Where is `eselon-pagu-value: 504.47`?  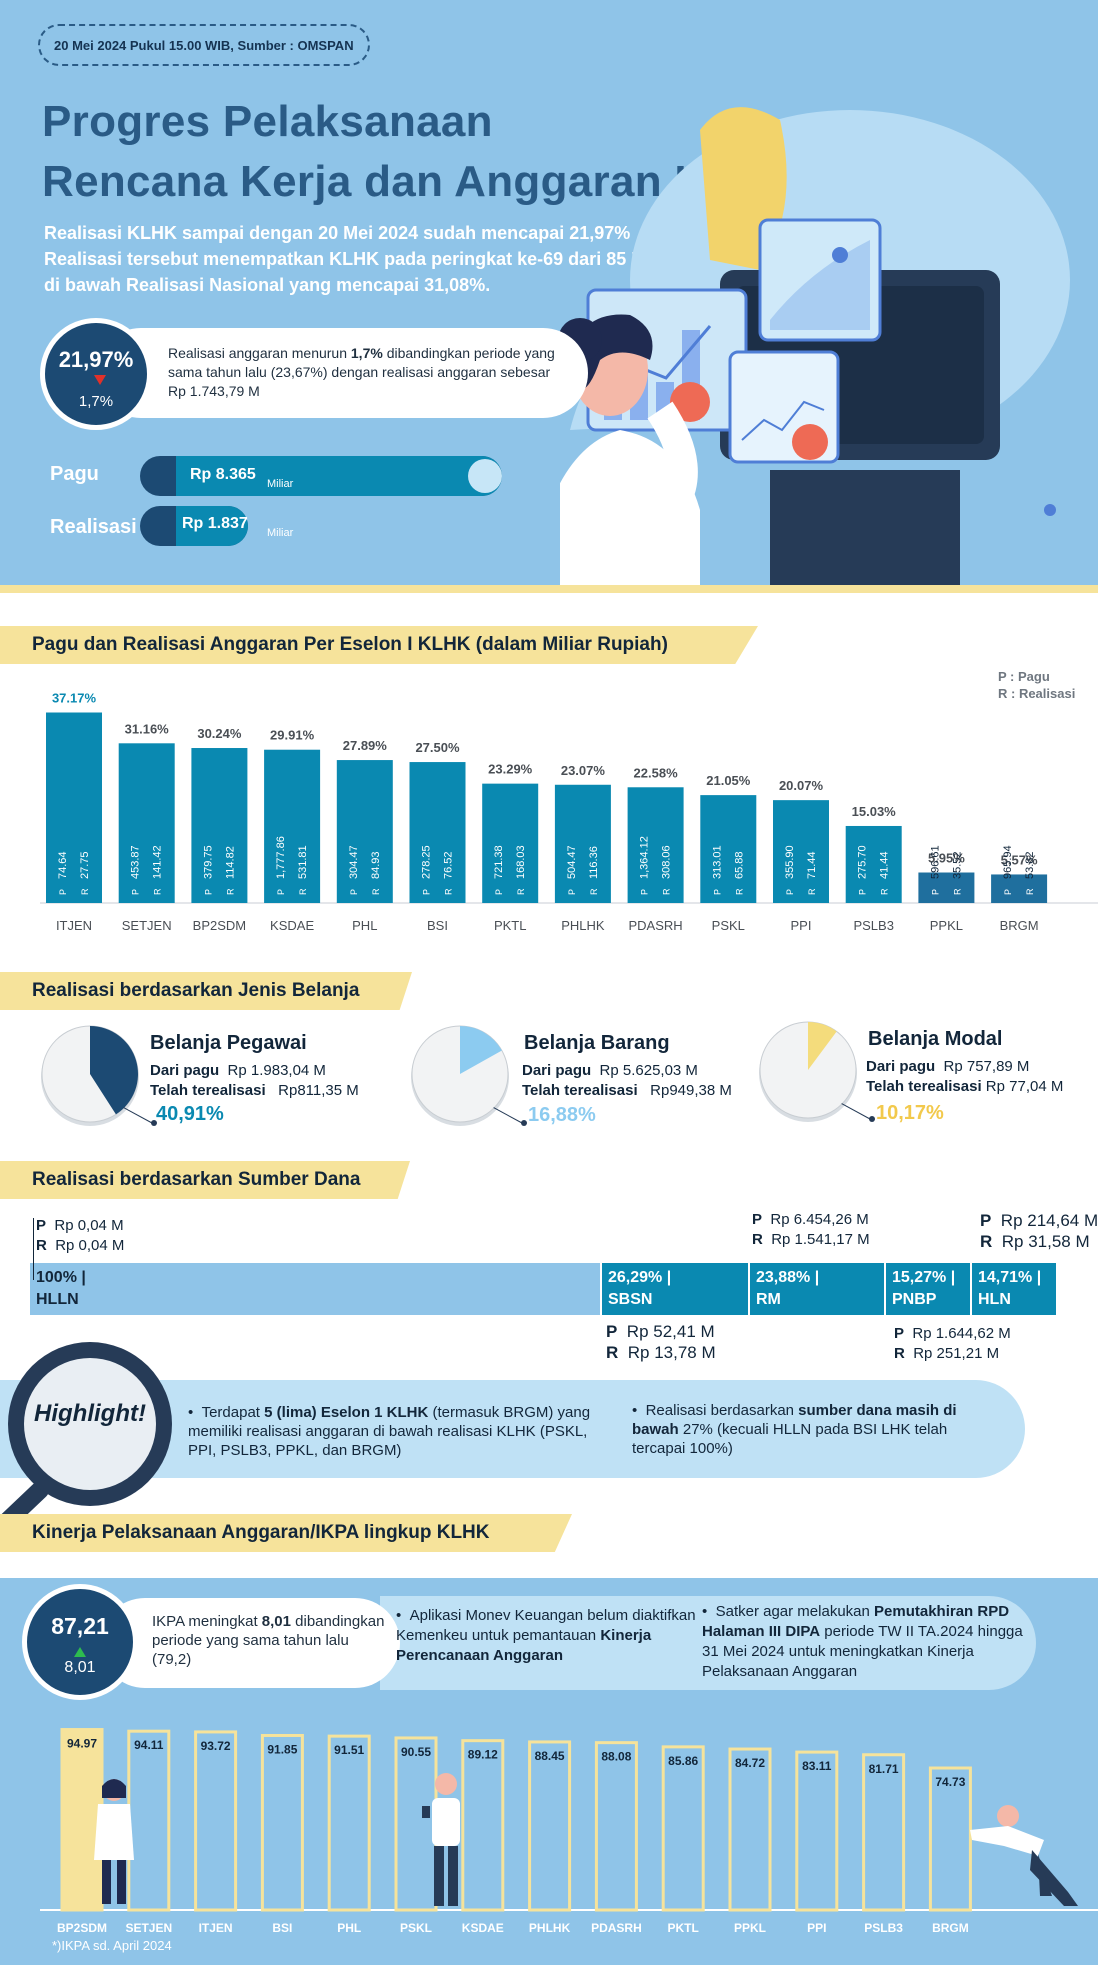 eselon-pagu-value: 504.47 is located at coordinates (572, 862).